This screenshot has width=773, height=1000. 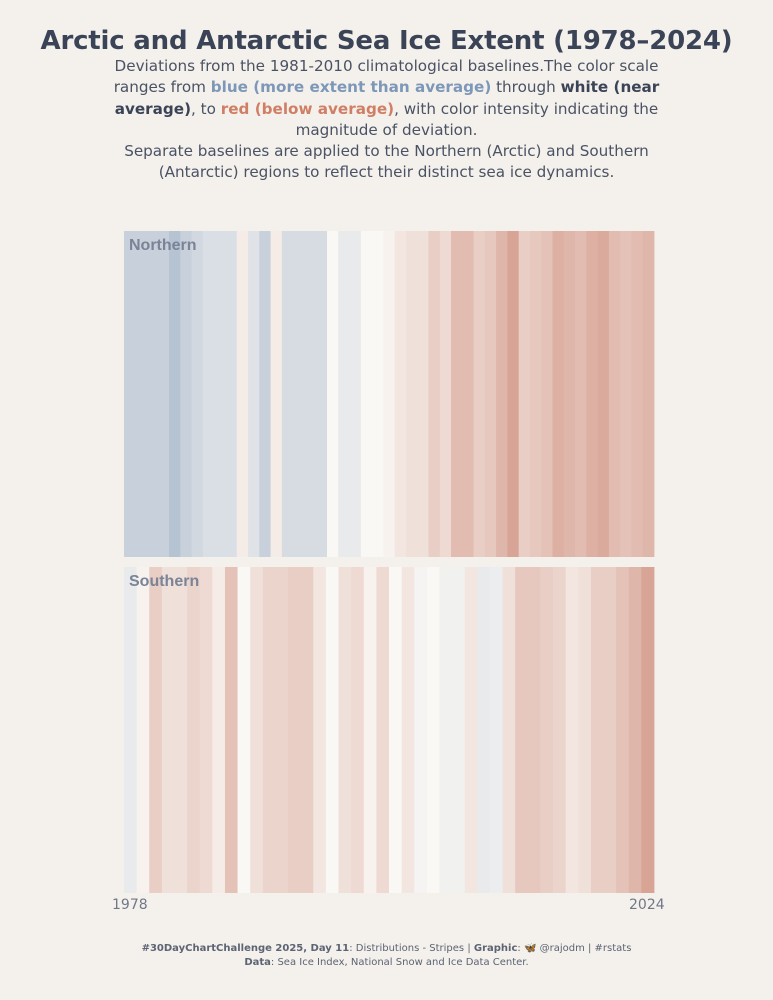 I want to click on panel-label-southern: Southern, so click(x=164, y=581).